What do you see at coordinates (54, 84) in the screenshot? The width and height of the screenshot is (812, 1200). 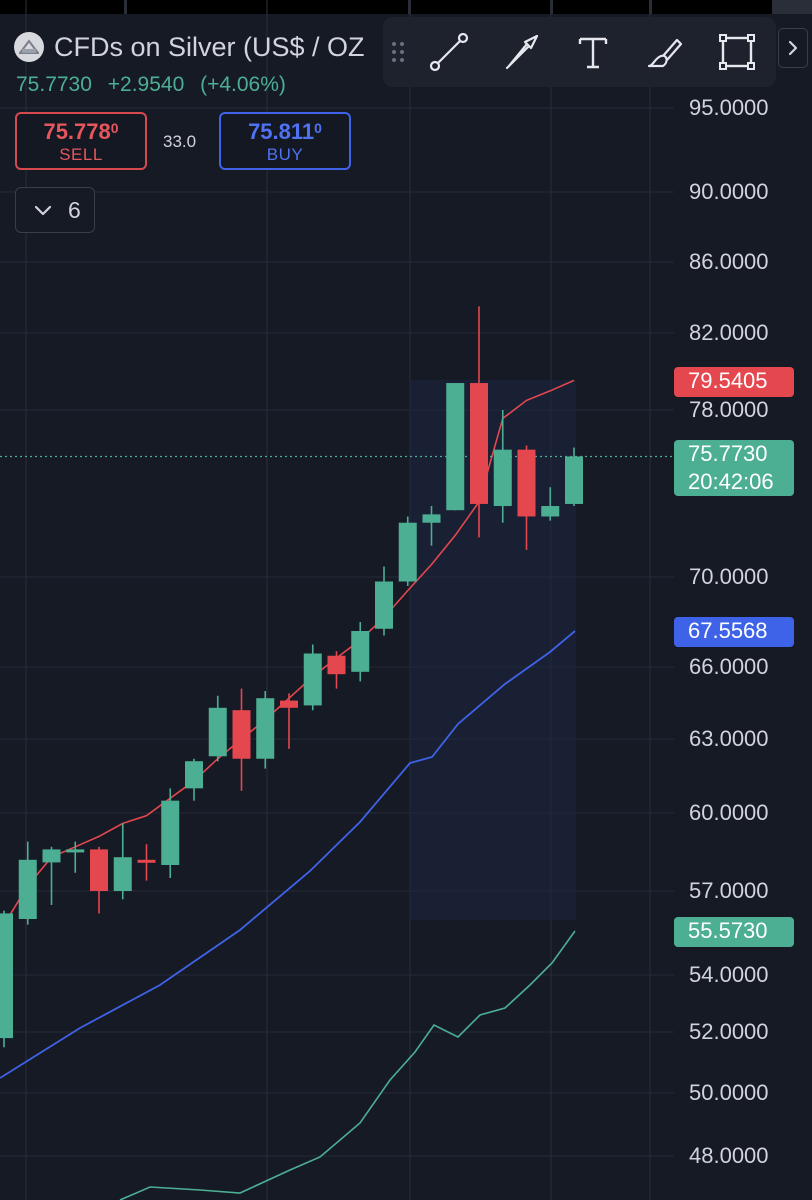 I see `last-price: 75.7730` at bounding box center [54, 84].